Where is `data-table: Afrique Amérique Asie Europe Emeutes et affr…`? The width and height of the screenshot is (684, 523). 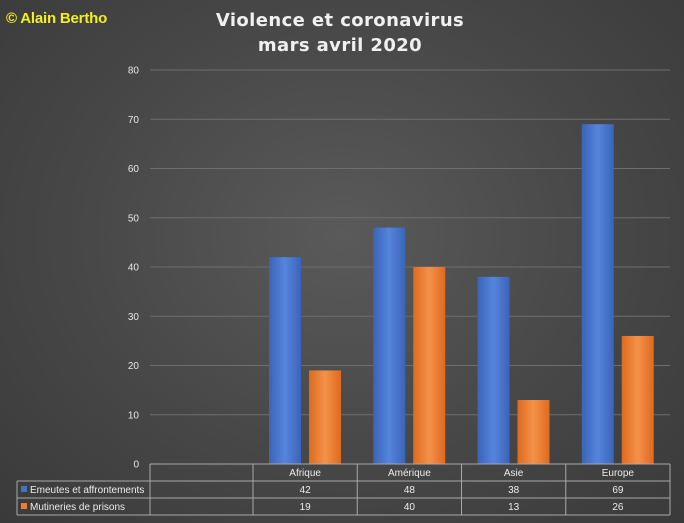
data-table: Afrique Amérique Asie Europe Emeutes et affr… is located at coordinates (343, 489).